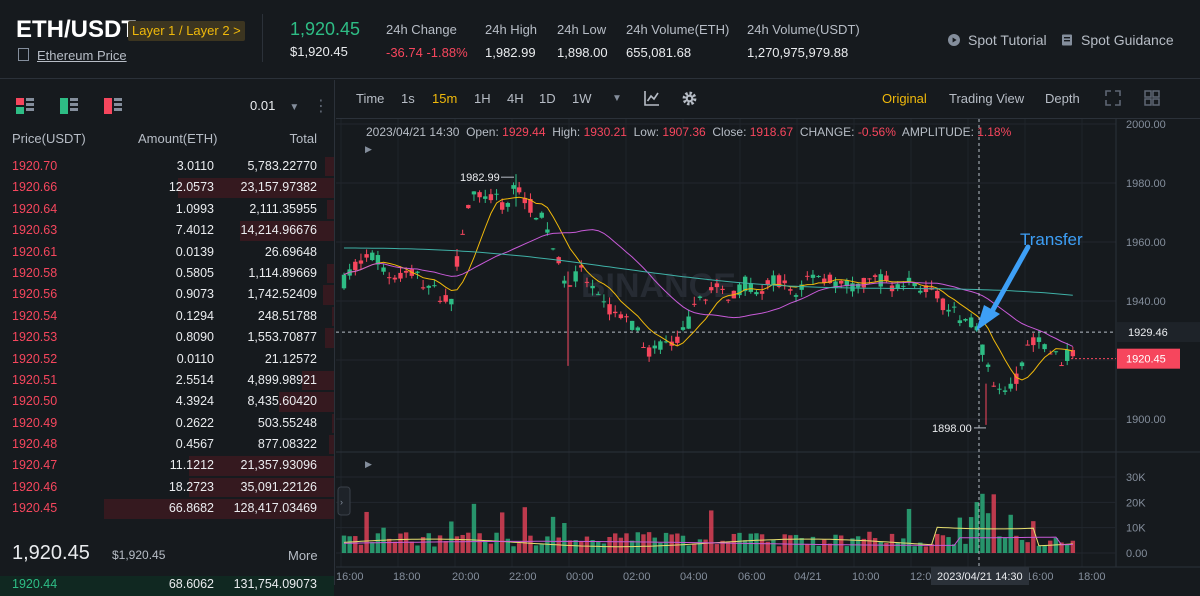 Image resolution: width=1200 pixels, height=596 pixels. Describe the element at coordinates (904, 98) in the screenshot. I see `view-original: Original` at that location.